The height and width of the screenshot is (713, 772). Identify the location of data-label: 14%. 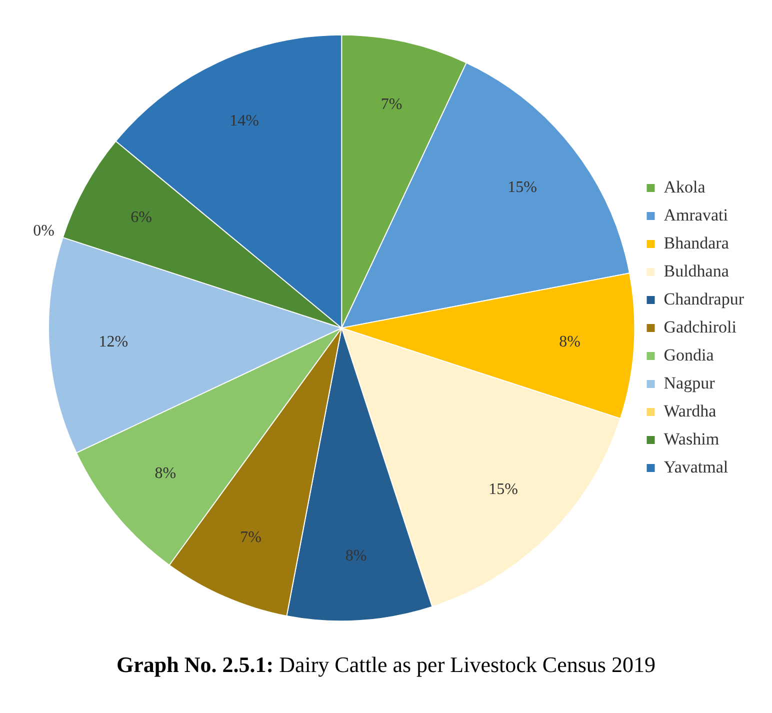
(244, 121).